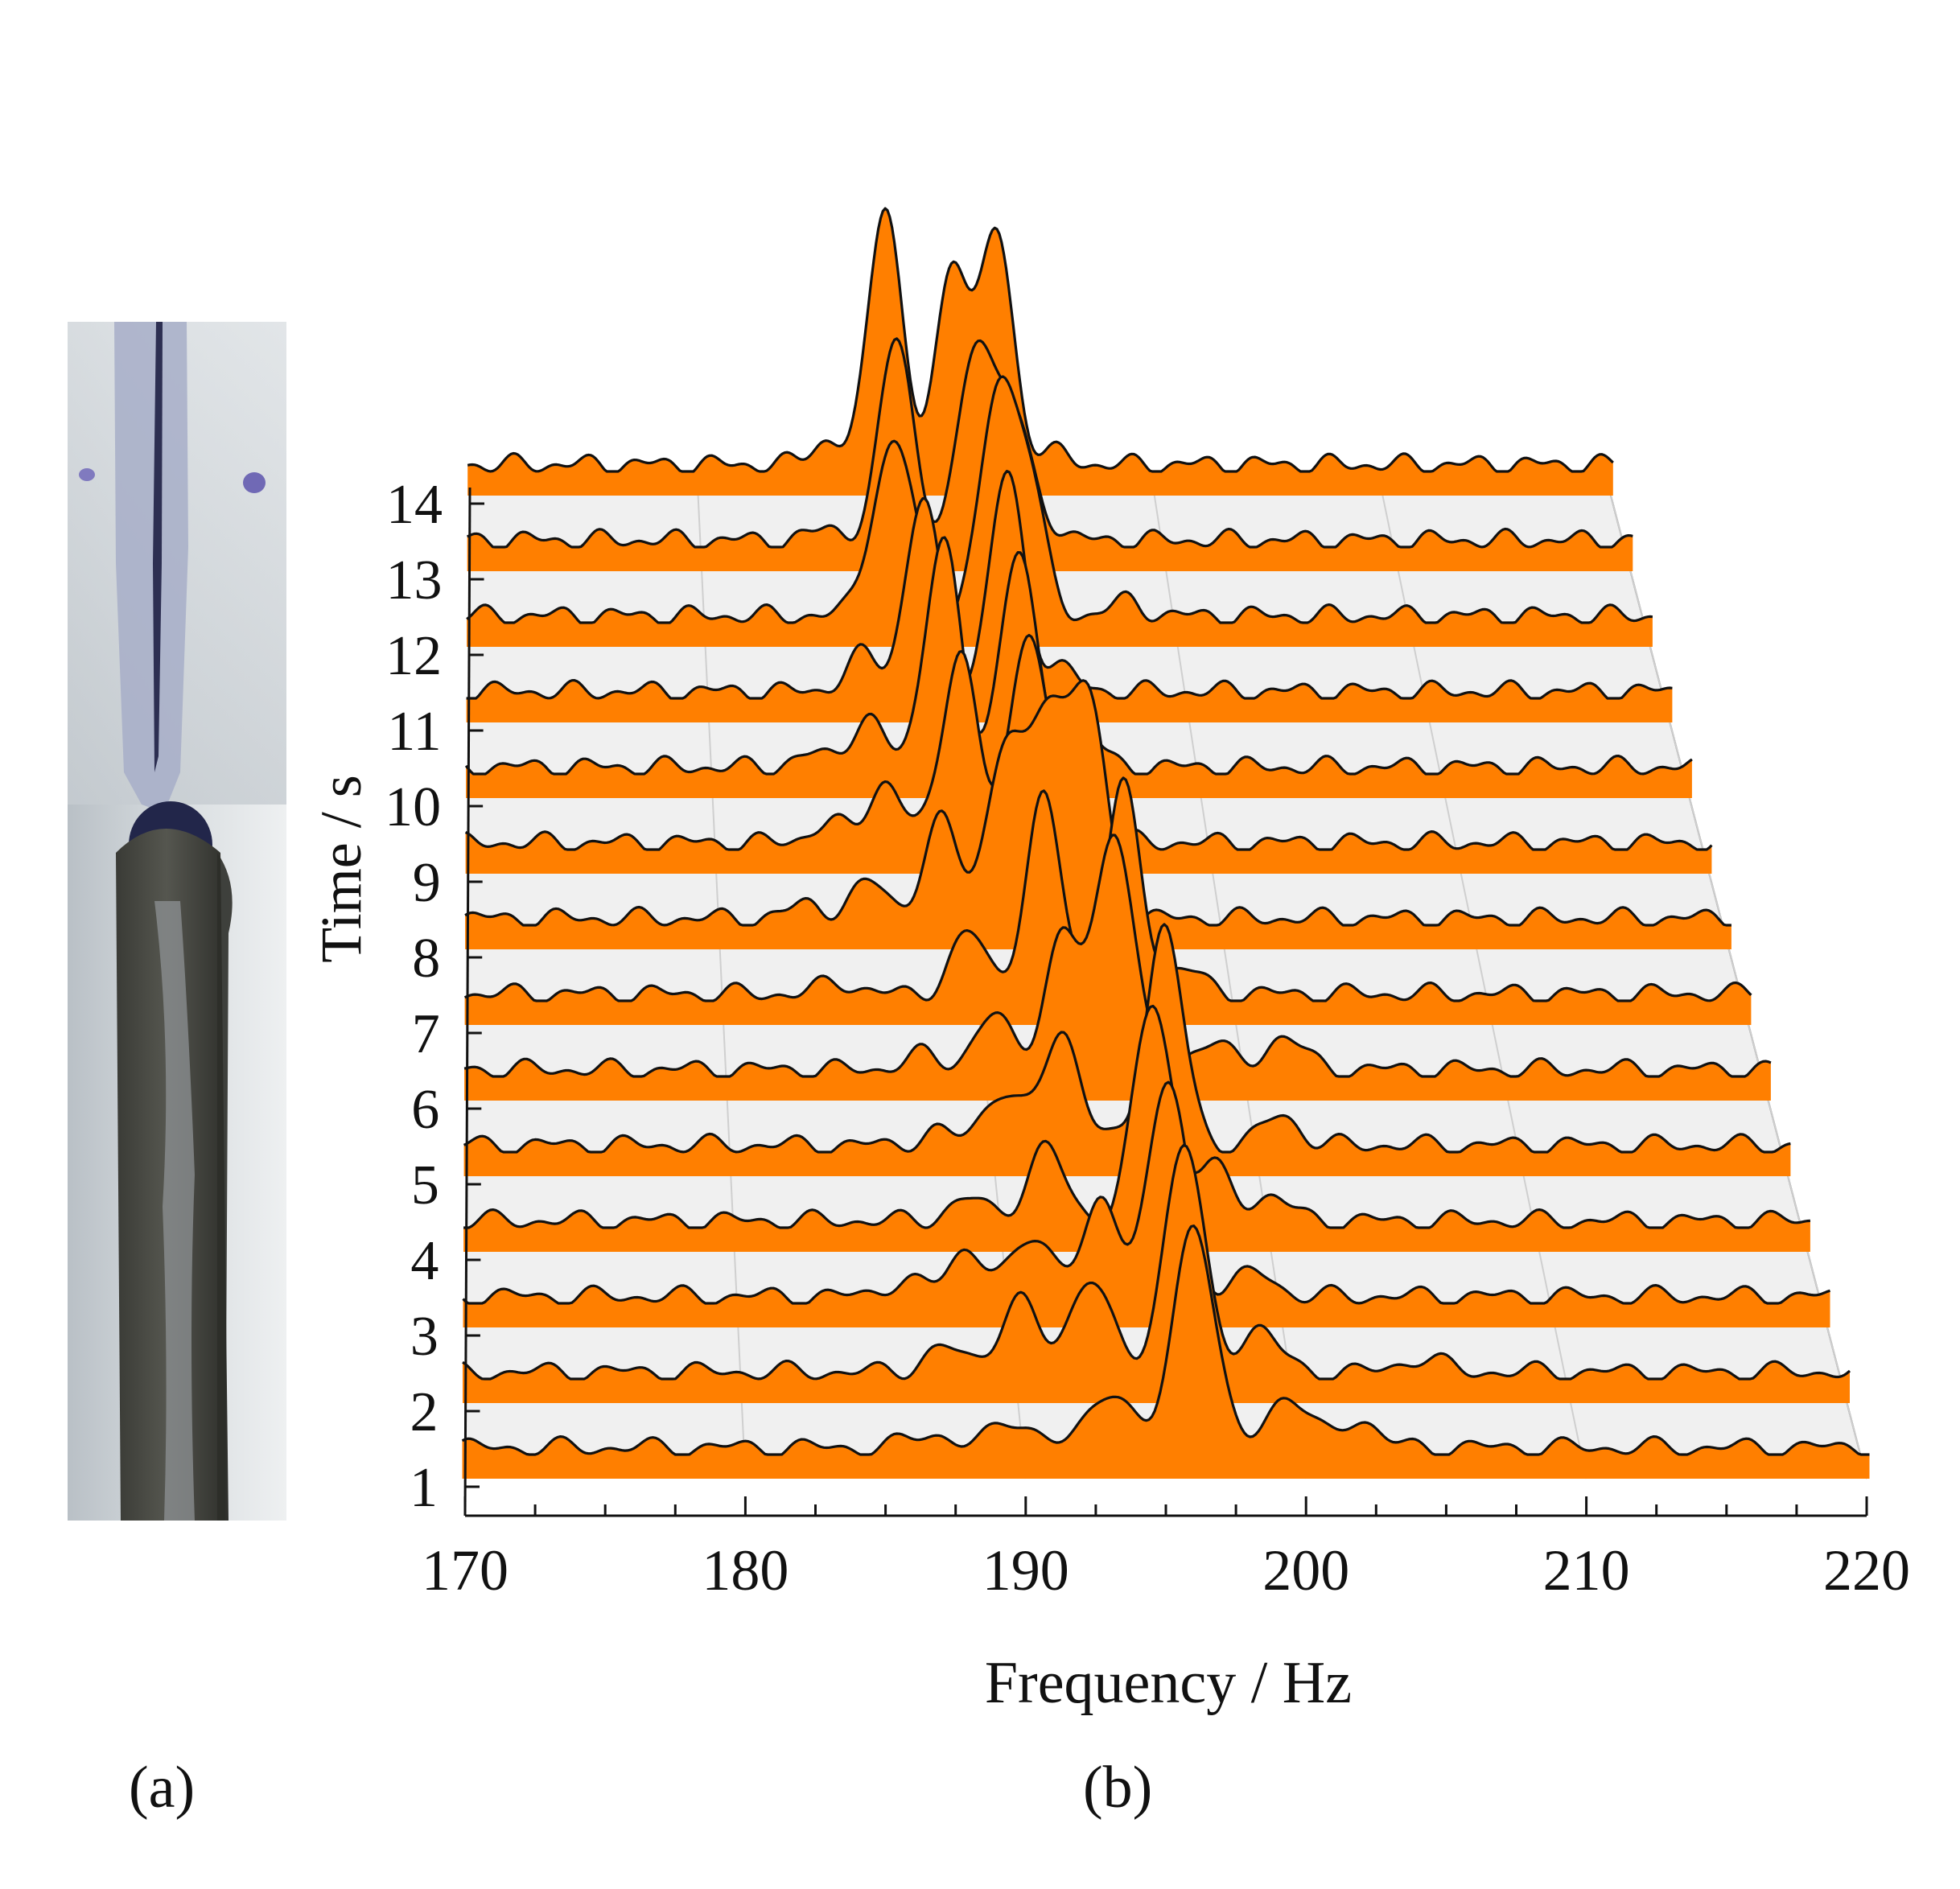 The height and width of the screenshot is (1889, 1960). What do you see at coordinates (1166, 1550) in the screenshot?
I see `x-axis-ticks: 170 180 190 200 210 220` at bounding box center [1166, 1550].